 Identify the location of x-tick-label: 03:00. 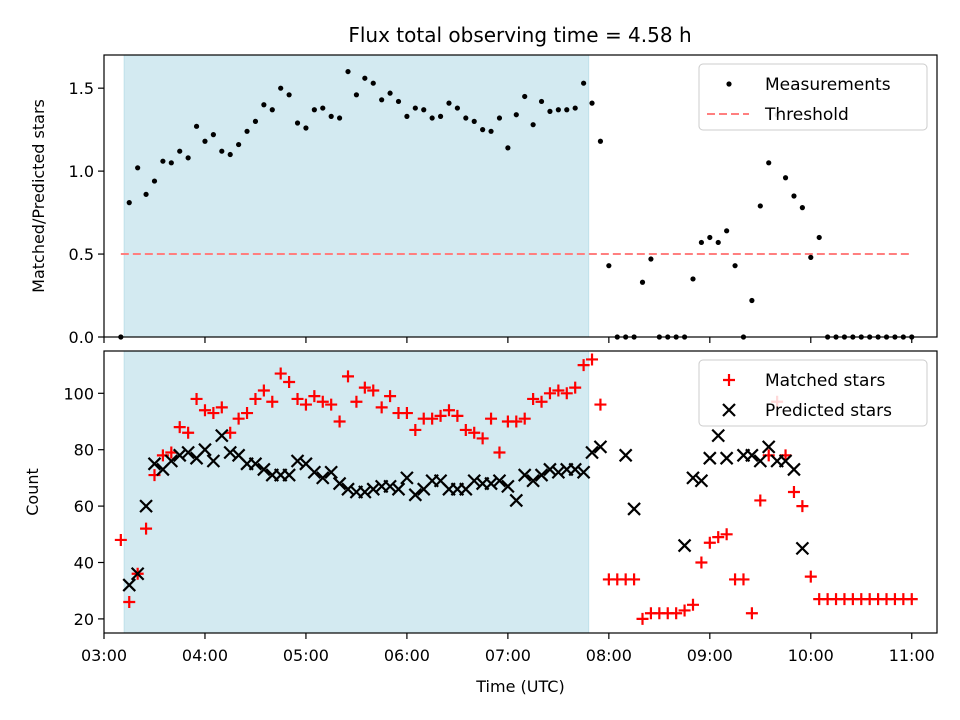
(104, 655).